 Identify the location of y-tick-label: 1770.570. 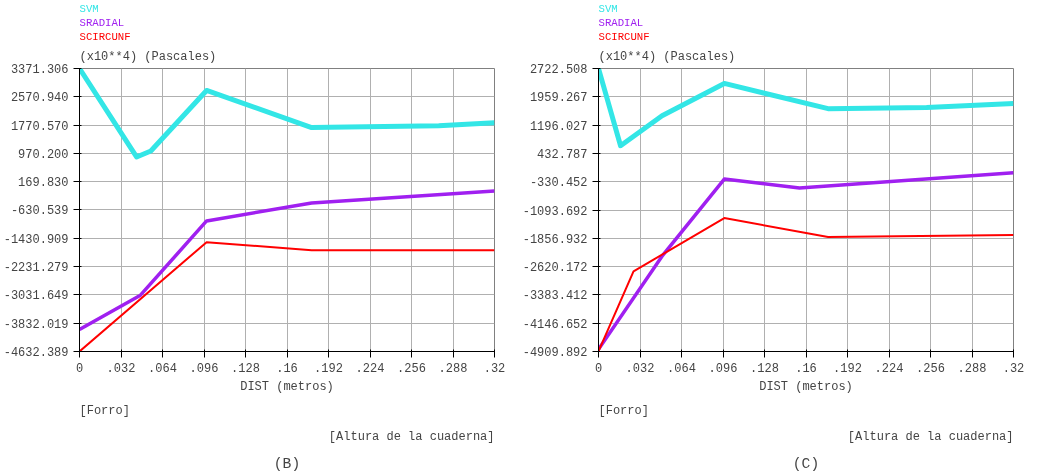
(39, 126).